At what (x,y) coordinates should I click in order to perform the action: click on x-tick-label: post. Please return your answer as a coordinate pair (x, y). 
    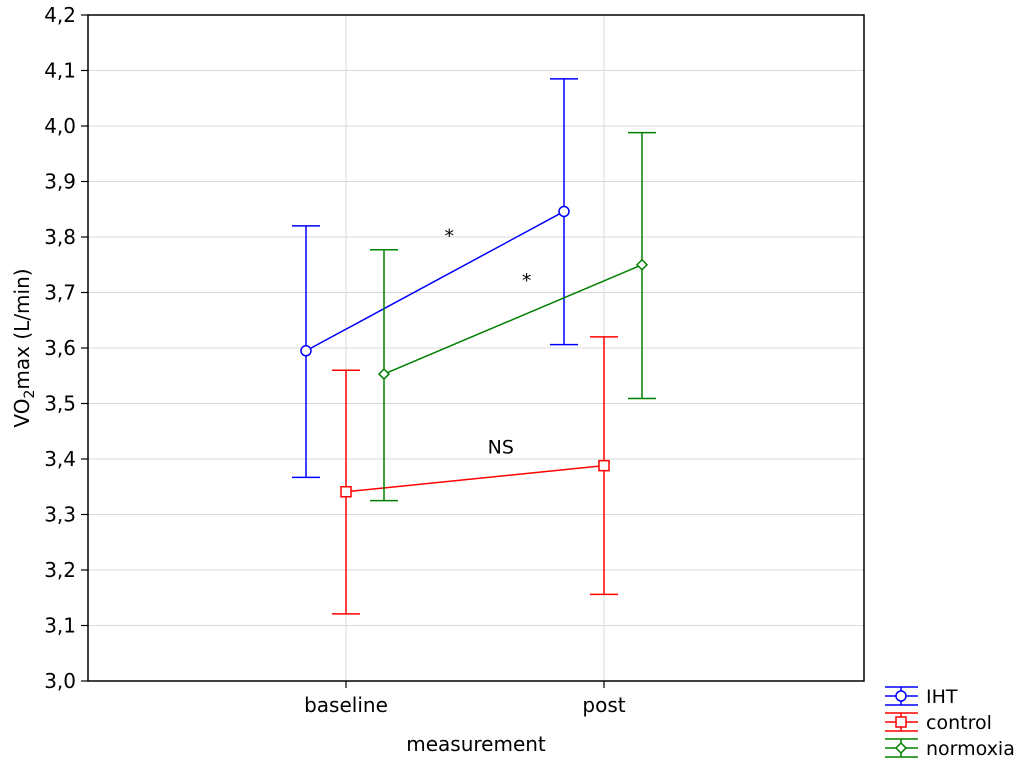
    Looking at the image, I should click on (603, 705).